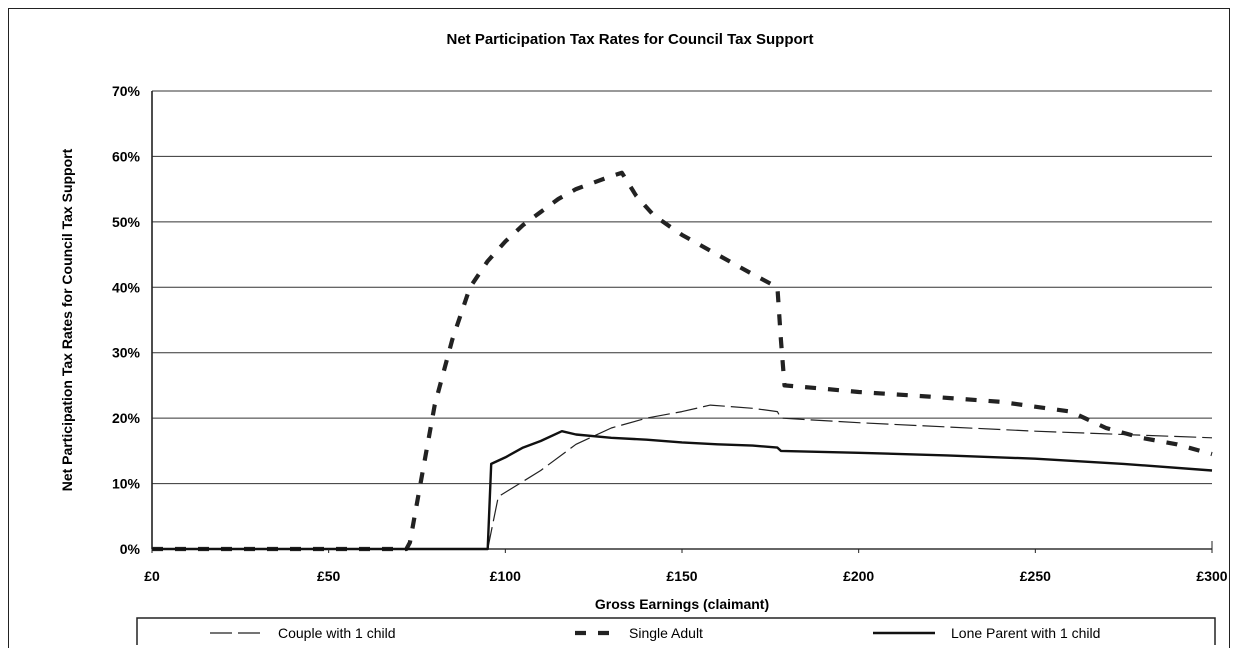 The height and width of the screenshot is (648, 1237). I want to click on y-tick-label: 30%, so click(126, 353).